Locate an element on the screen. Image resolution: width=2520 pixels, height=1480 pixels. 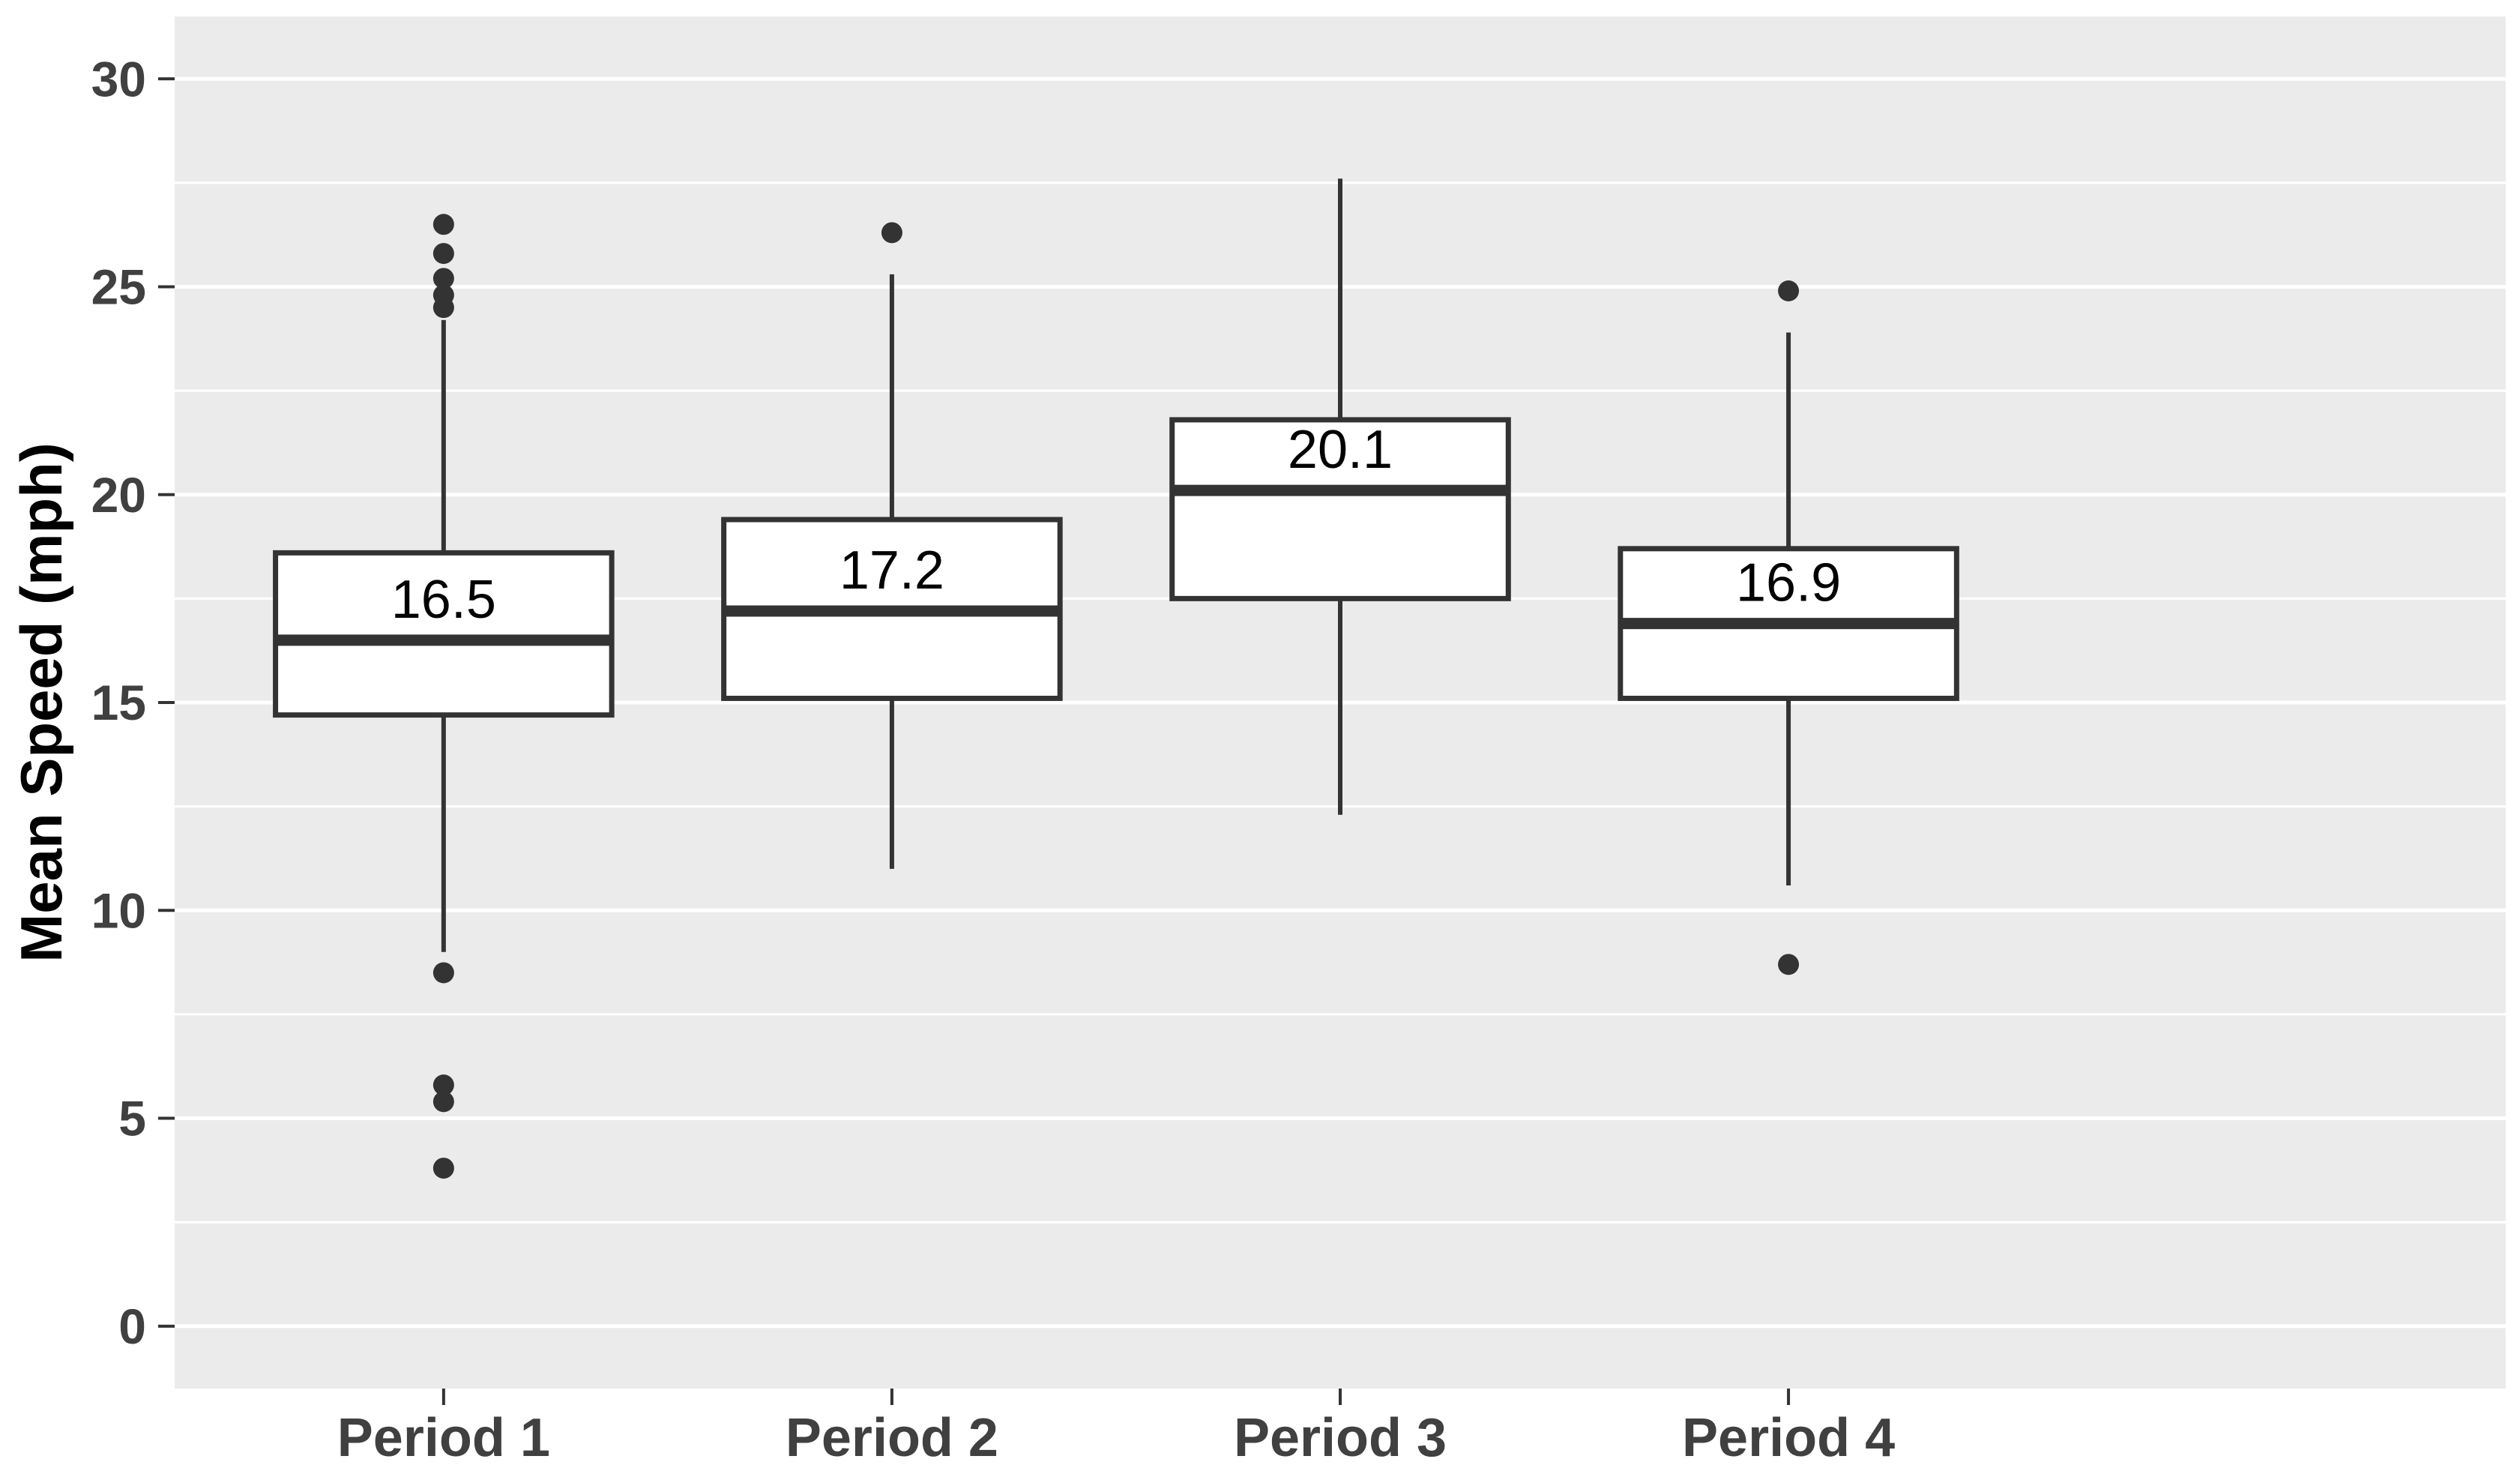
boxplot-period-4: 16.9 is located at coordinates (1788, 627).